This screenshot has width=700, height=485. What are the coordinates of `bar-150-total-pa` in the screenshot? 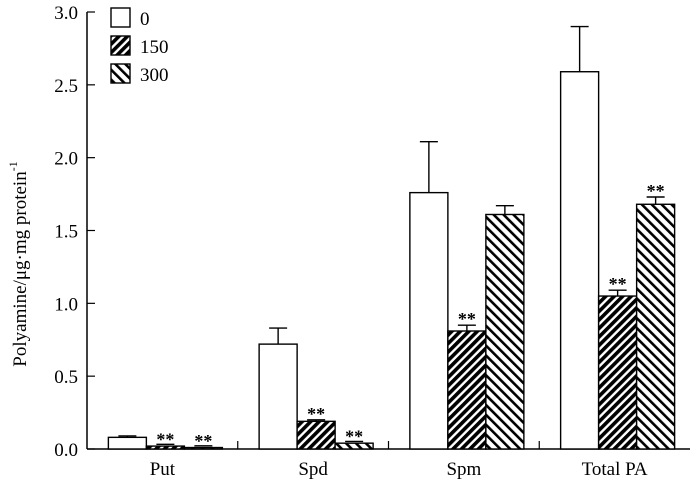 It's located at (617, 372).